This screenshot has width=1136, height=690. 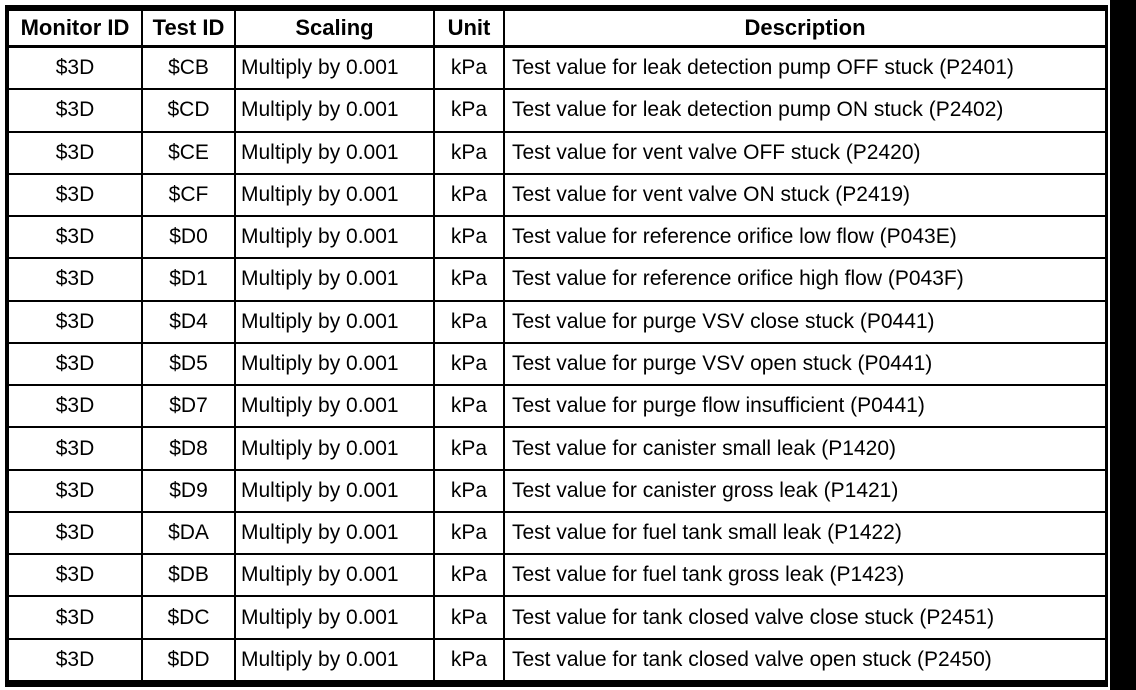 What do you see at coordinates (188, 448) in the screenshot?
I see `test-id-cell: $D8` at bounding box center [188, 448].